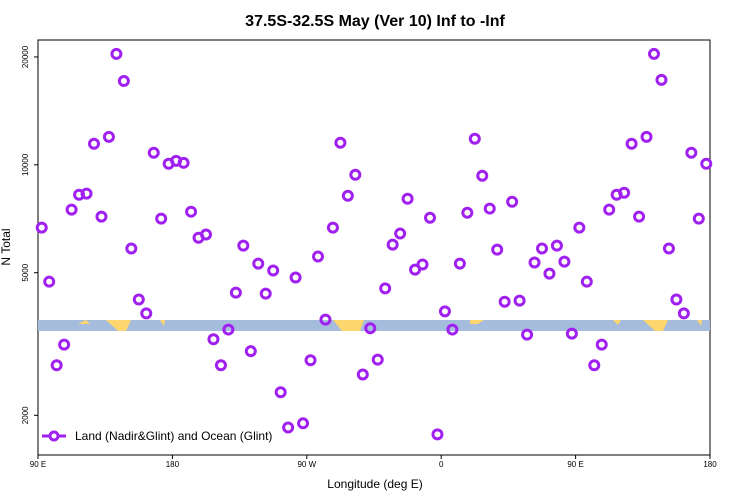  What do you see at coordinates (441, 464) in the screenshot?
I see `x-tick-label: 0` at bounding box center [441, 464].